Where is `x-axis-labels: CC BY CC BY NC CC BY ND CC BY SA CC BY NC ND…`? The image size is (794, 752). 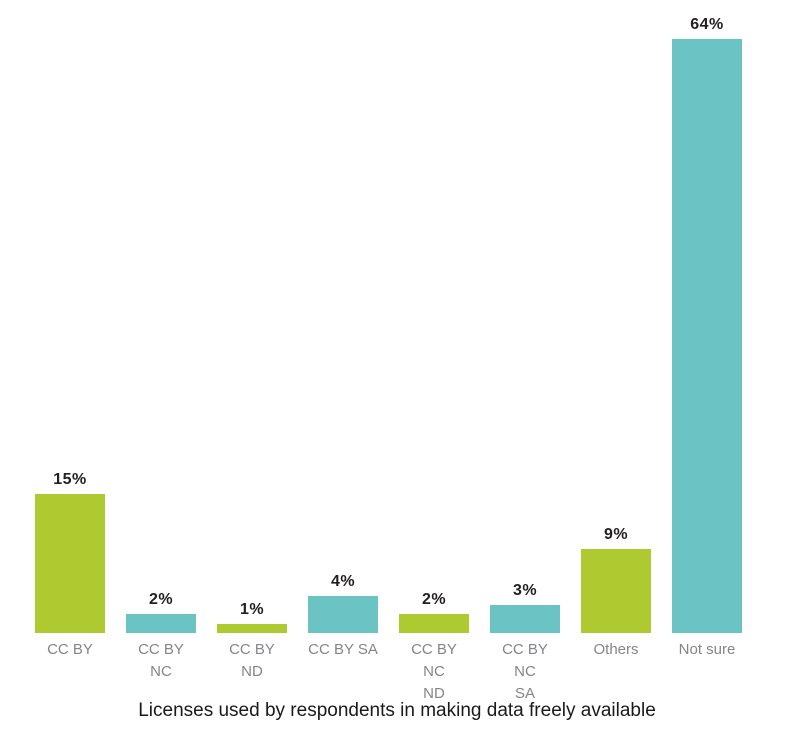 x-axis-labels: CC BY CC BY NC CC BY ND CC BY SA CC BY NC ND… is located at coordinates (388, 672).